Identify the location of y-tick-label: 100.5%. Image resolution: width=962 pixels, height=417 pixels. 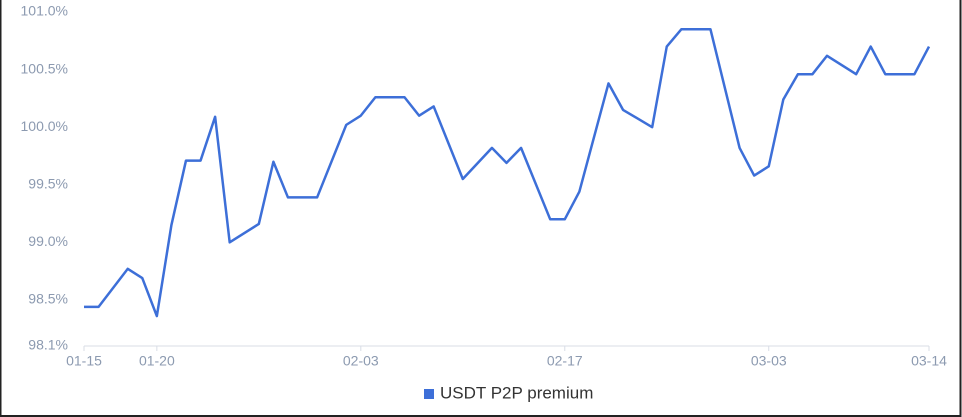
(44, 68).